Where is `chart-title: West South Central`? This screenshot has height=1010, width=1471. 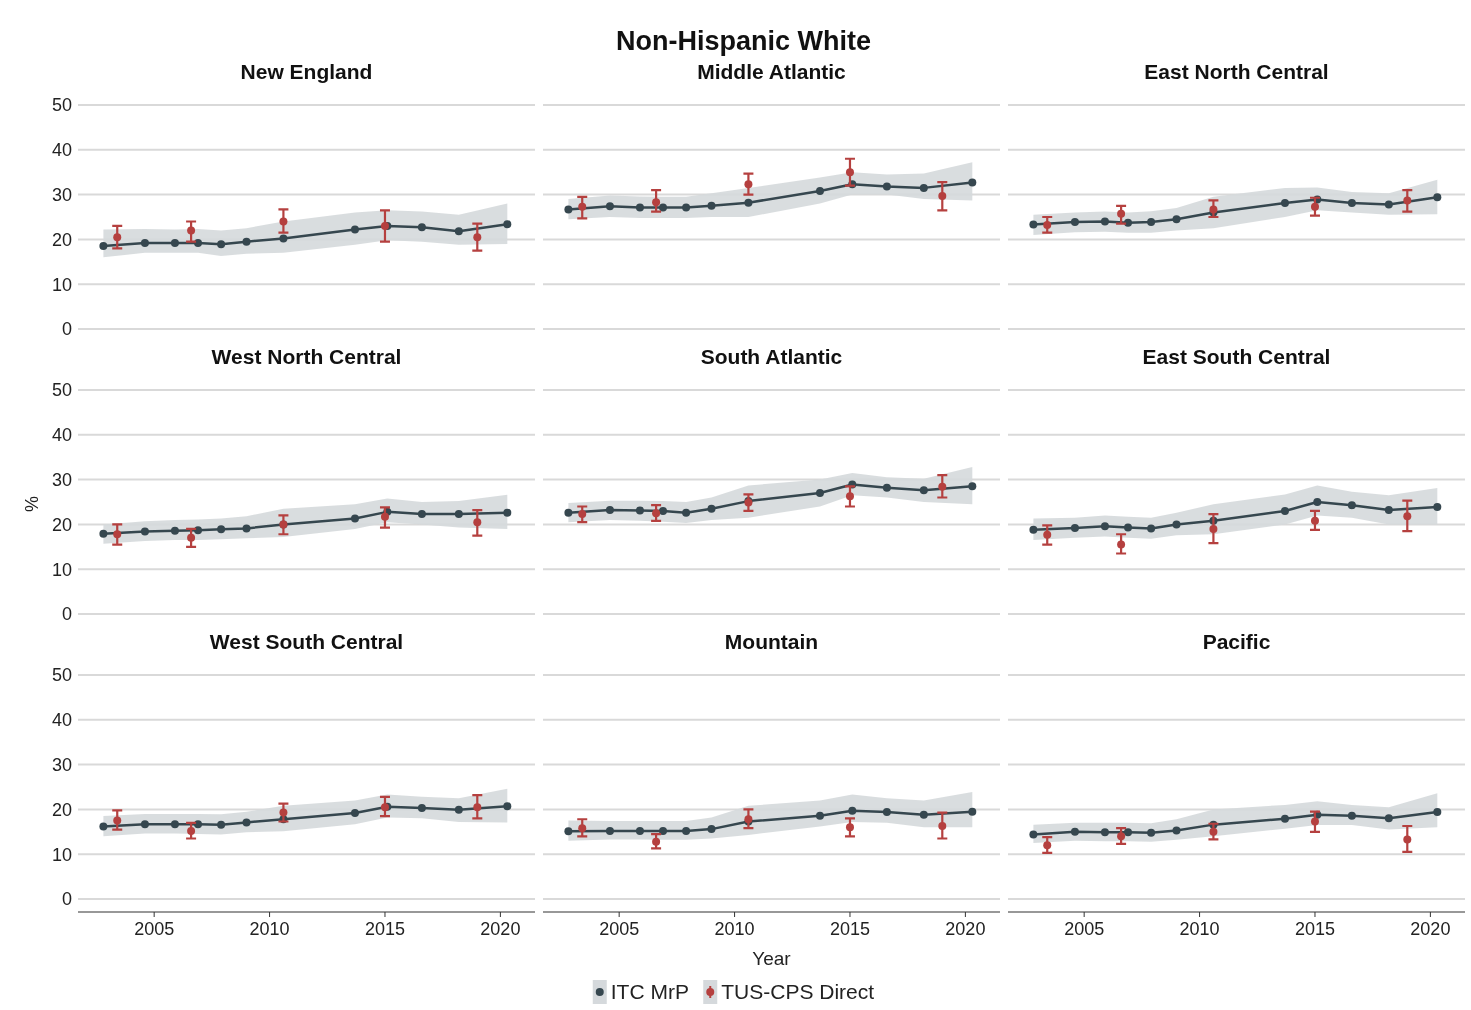 chart-title: West South Central is located at coordinates (306, 641).